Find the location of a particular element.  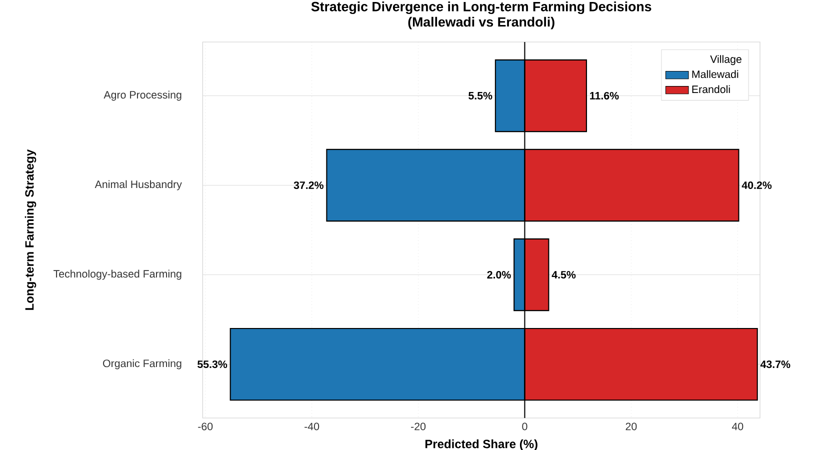

y-axis-title: Long-term Farming Strategy is located at coordinates (30, 229).